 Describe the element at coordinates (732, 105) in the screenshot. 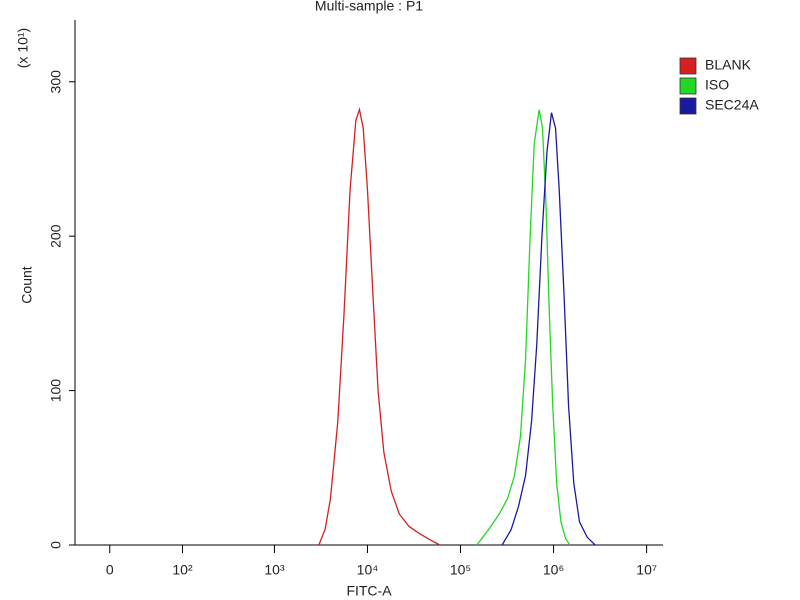

I see `legend-label: SEC24A` at that location.